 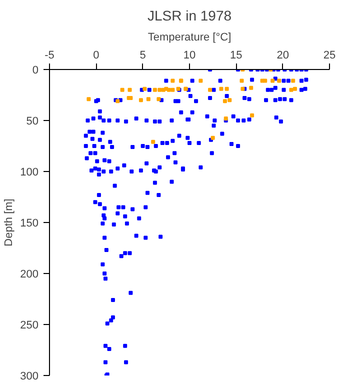 I want to click on x-tick-label: 0, so click(x=96, y=56).